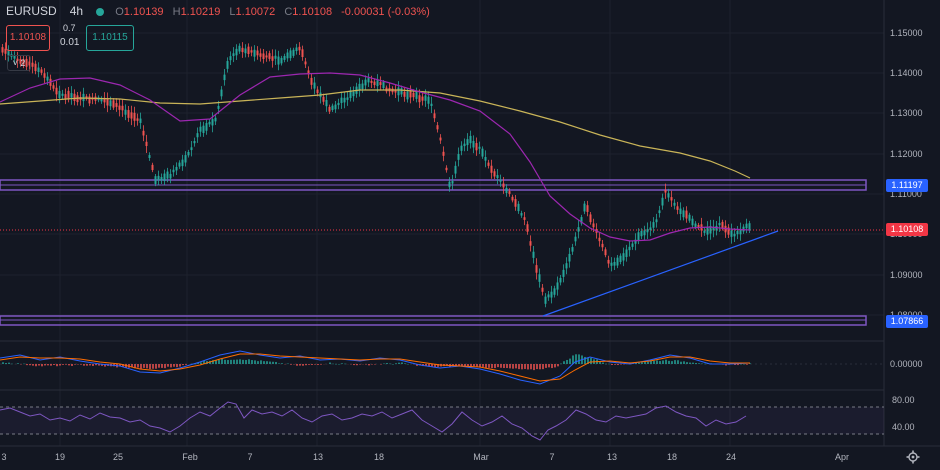  I want to click on gear-icon, so click(913, 457).